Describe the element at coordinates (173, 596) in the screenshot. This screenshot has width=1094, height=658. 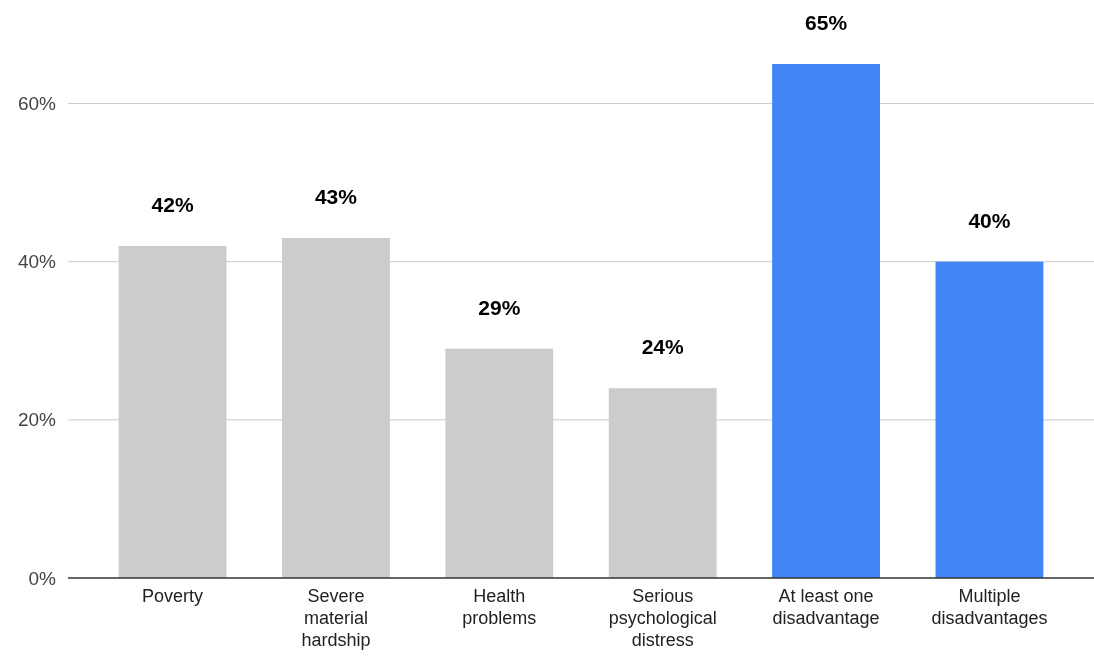
I see `x-tick-label: Poverty` at that location.